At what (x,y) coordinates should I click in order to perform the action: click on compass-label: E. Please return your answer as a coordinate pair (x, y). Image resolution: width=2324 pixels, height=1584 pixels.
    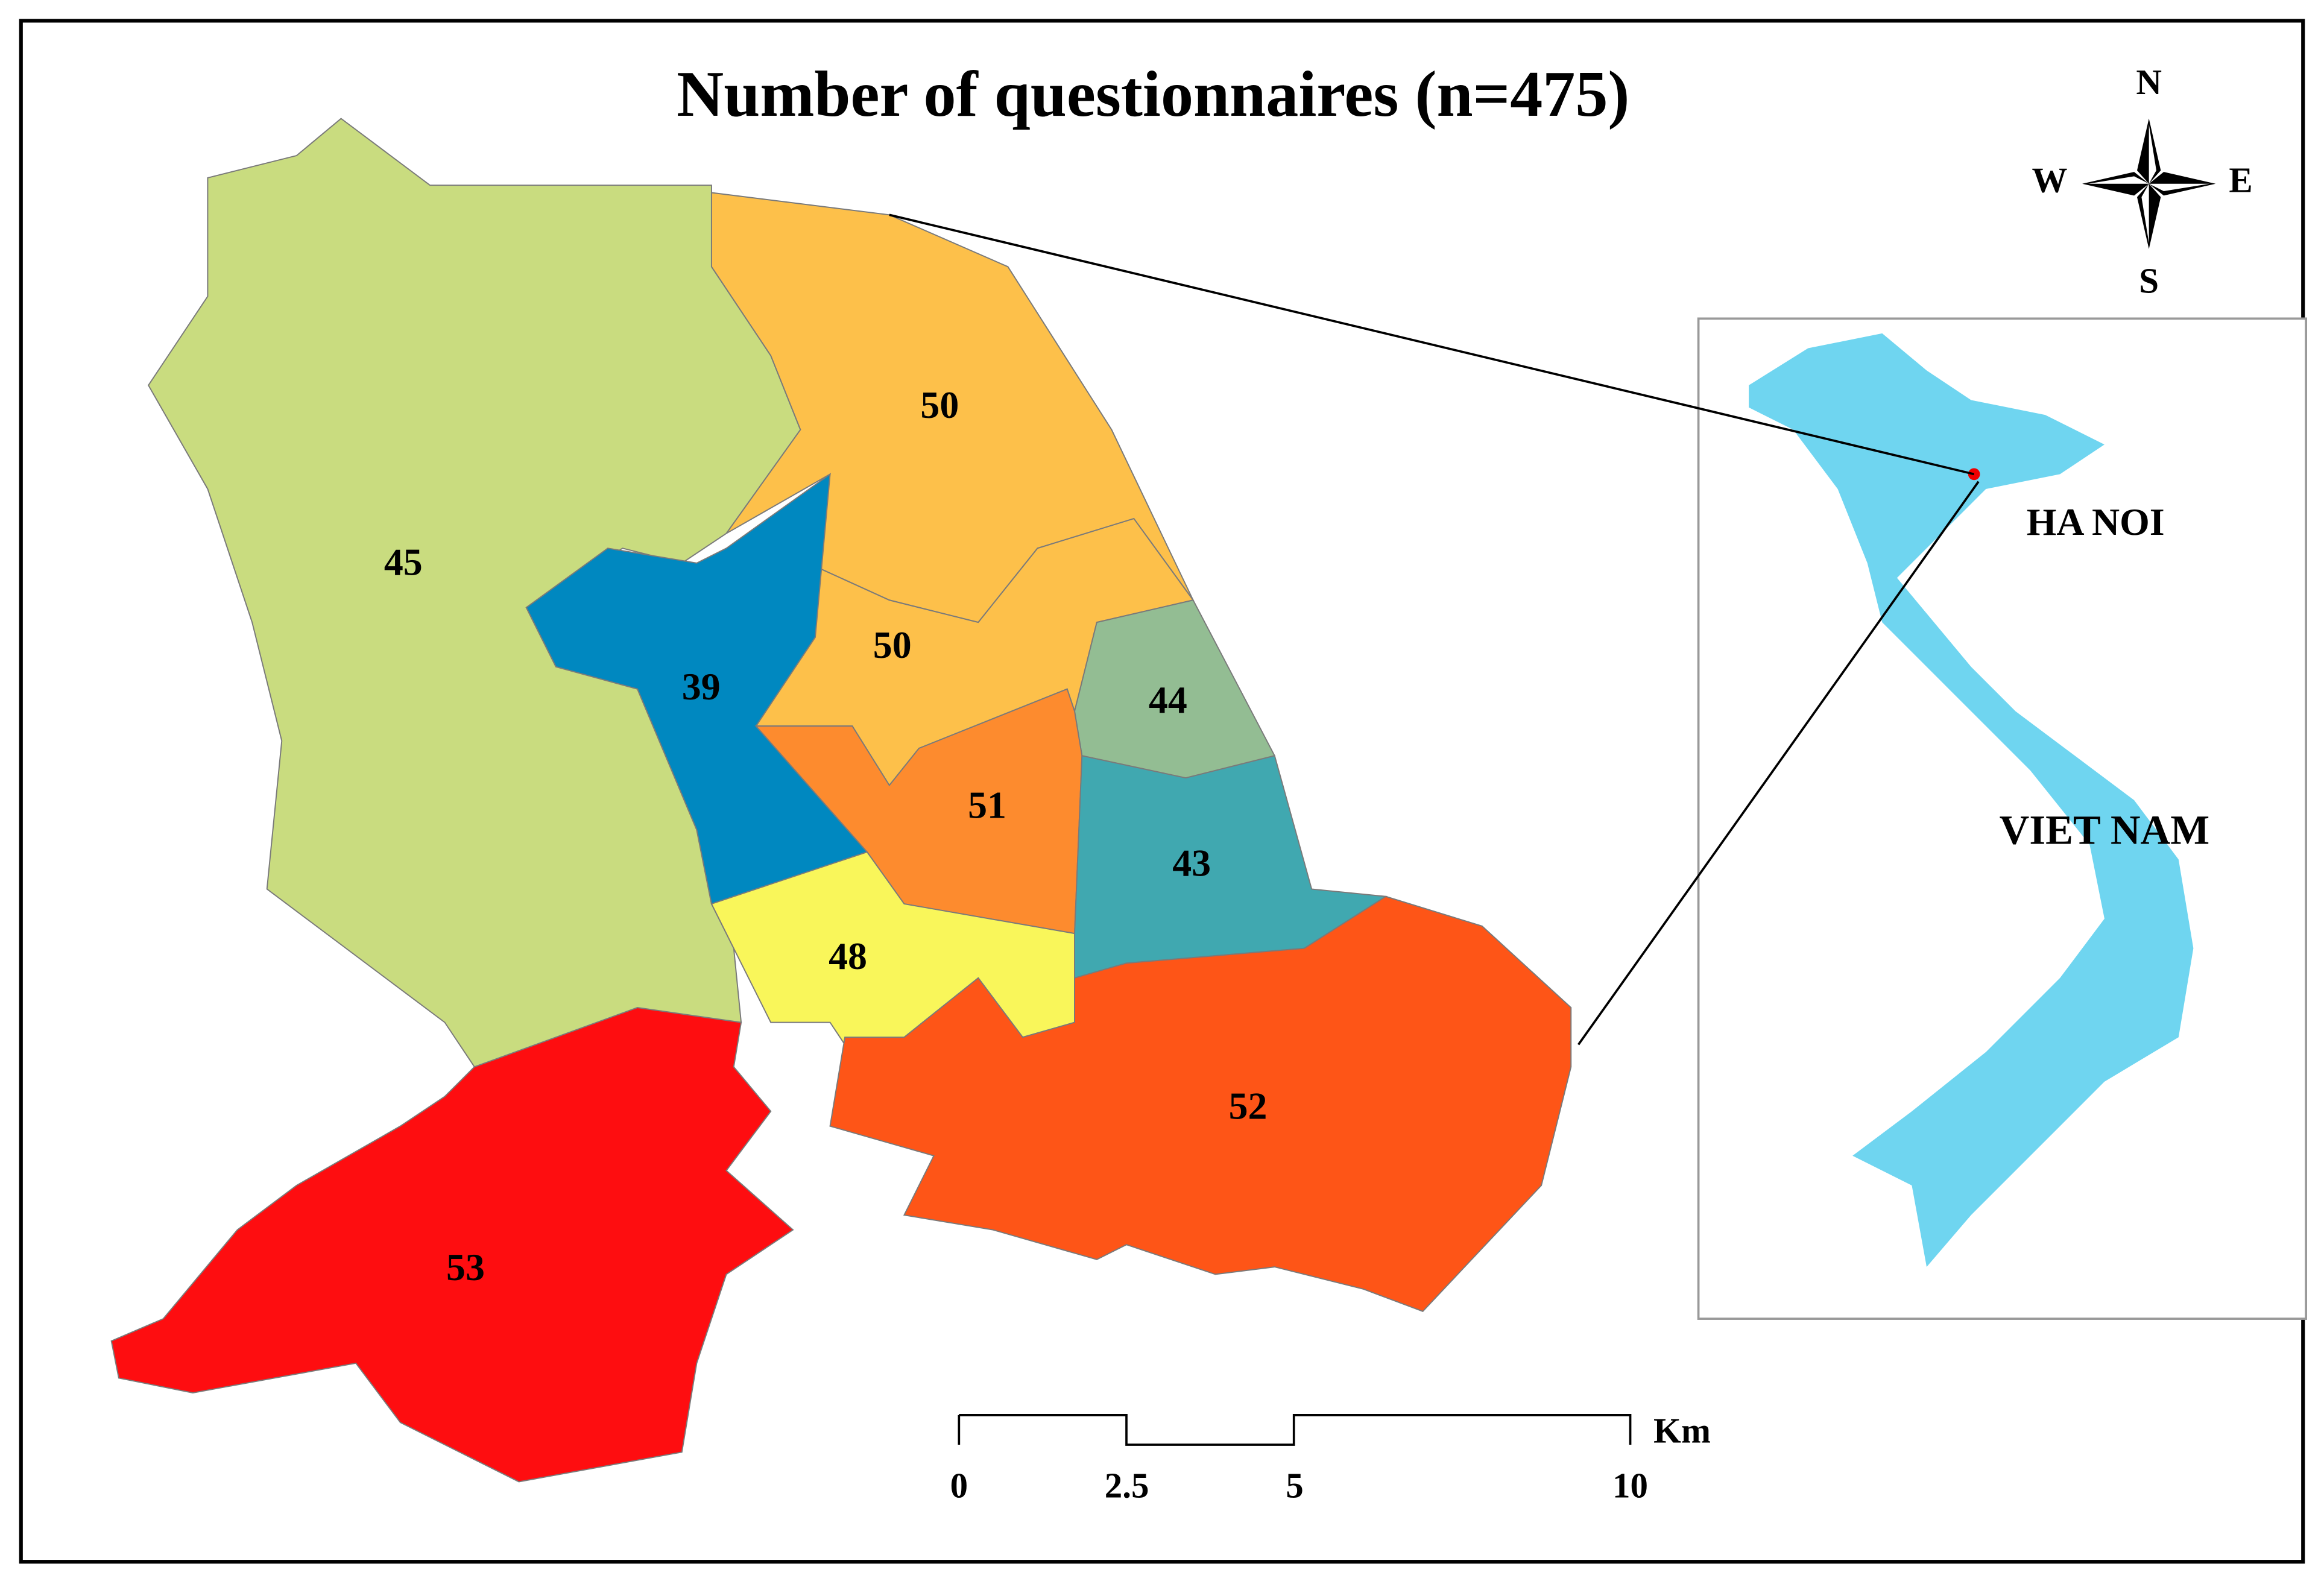
    Looking at the image, I should click on (2240, 180).